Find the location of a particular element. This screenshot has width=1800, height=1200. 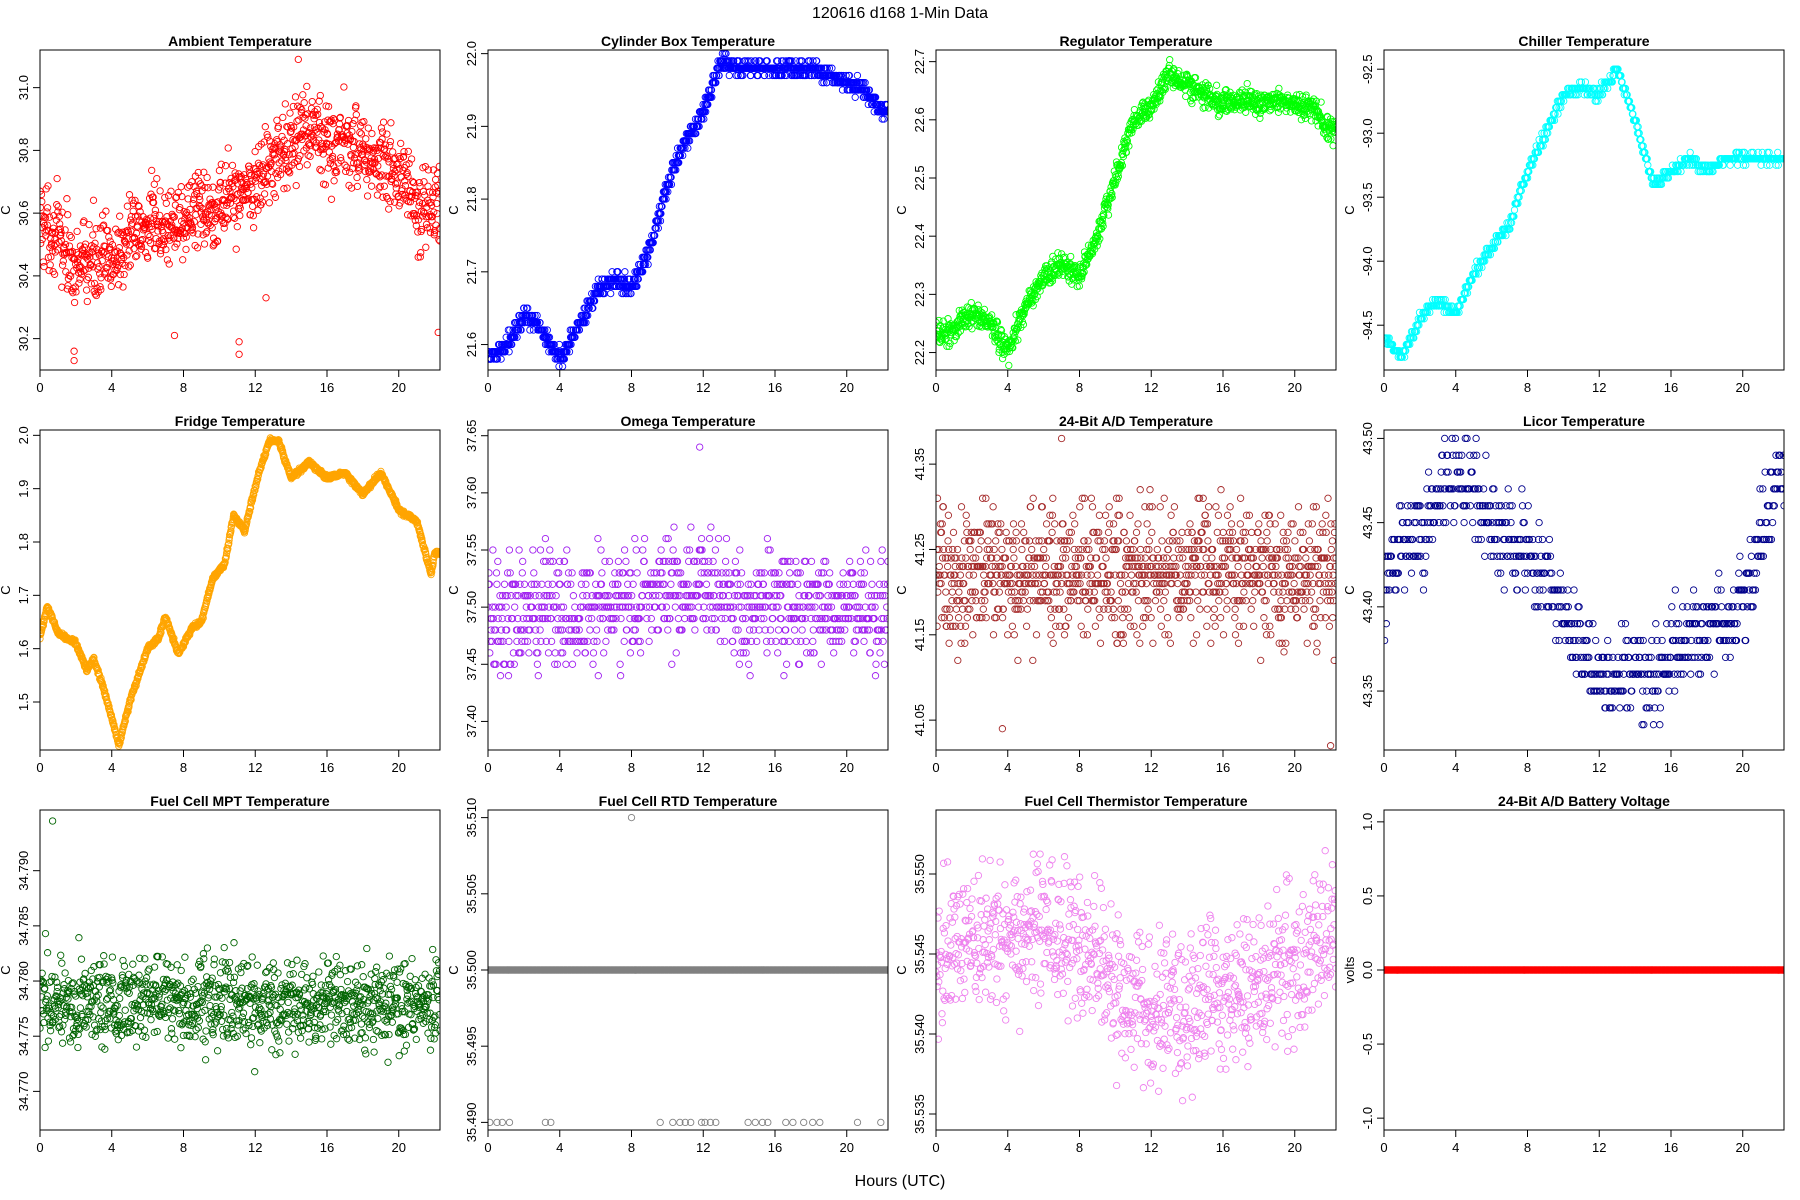

x-tick-label: 0 is located at coordinates (487, 387).